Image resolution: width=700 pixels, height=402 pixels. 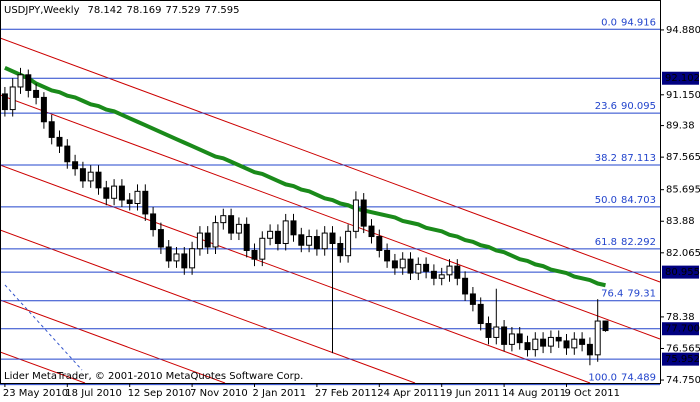 What do you see at coordinates (43, 327) in the screenshot?
I see `trend-line` at bounding box center [43, 327].